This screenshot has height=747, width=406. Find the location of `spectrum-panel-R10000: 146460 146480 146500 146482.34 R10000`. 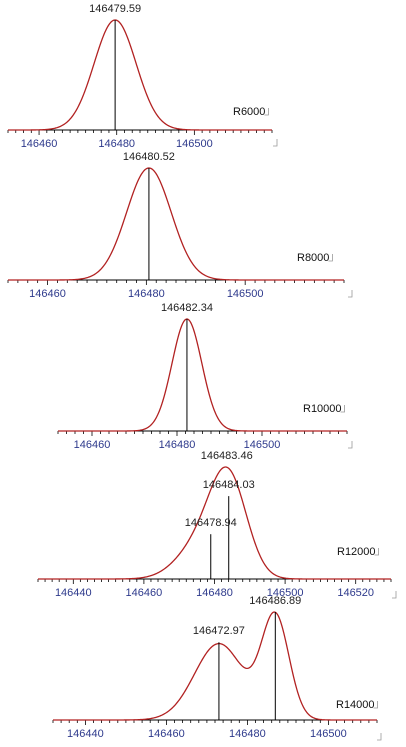

spectrum-panel-R10000: 146460 146480 146500 146482.34 R10000 is located at coordinates (205, 376).